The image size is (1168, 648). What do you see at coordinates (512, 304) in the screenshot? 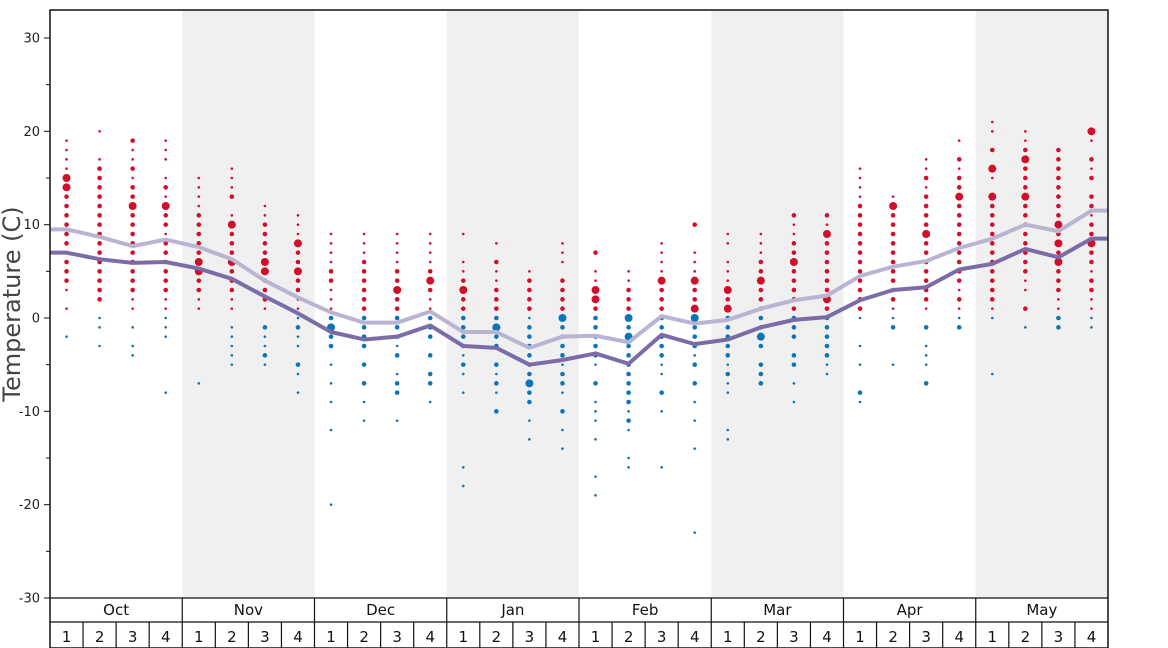
I see `month-band` at bounding box center [512, 304].